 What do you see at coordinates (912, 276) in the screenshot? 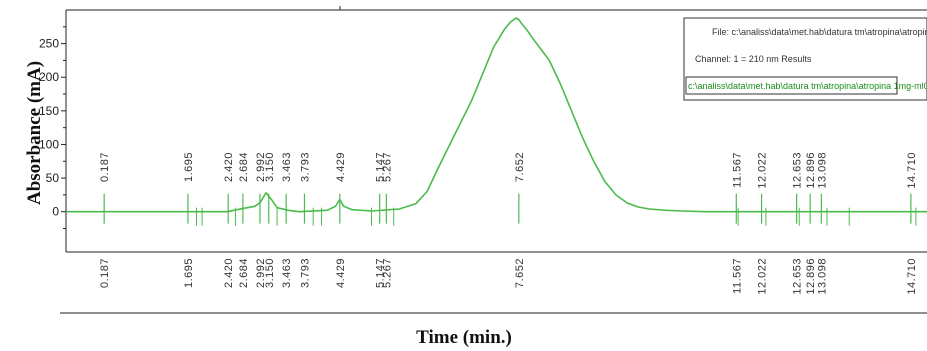
I see `peak-time-label: 14.710` at bounding box center [912, 276].